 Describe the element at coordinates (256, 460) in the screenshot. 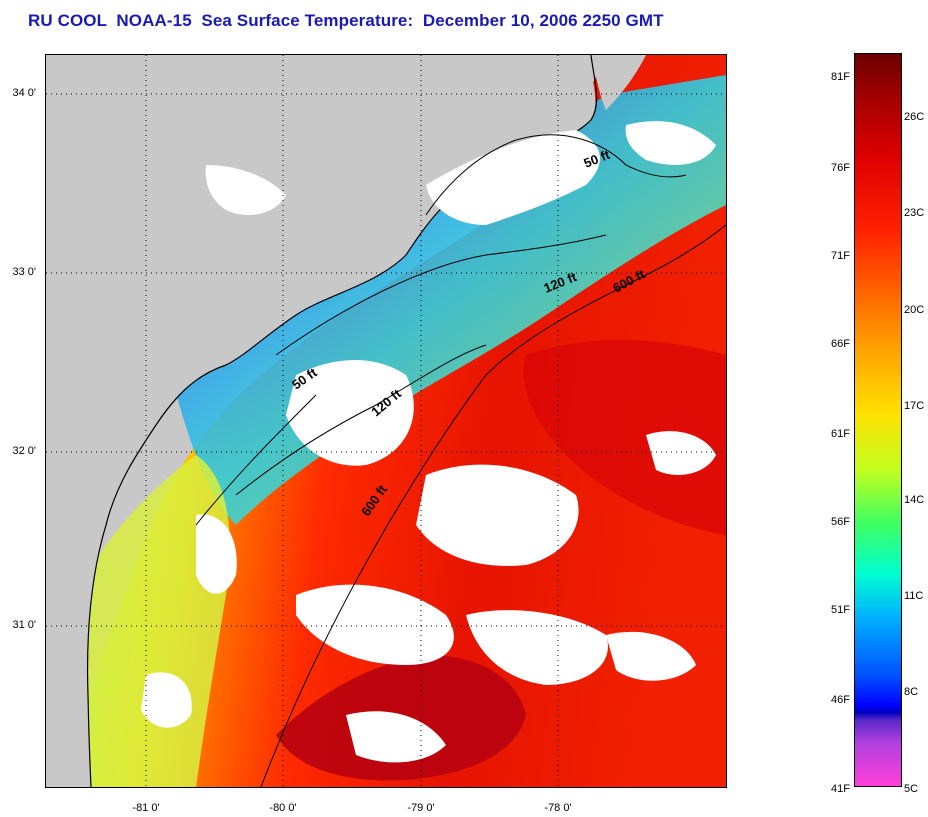

I see `isobath-50ft-south` at that location.